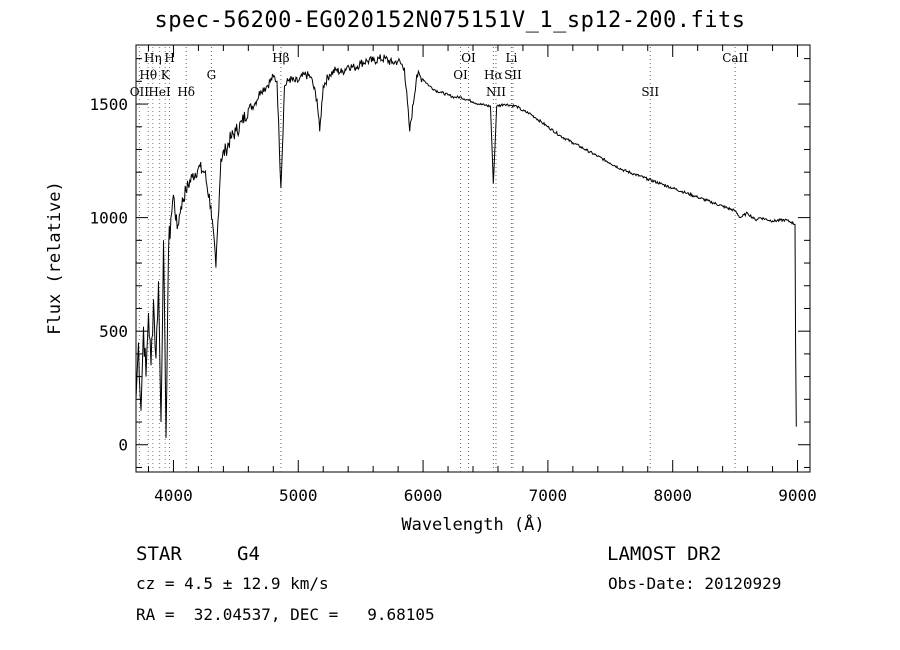 The image size is (900, 650). Describe the element at coordinates (496, 92) in the screenshot. I see `line-label-11: NII` at that location.